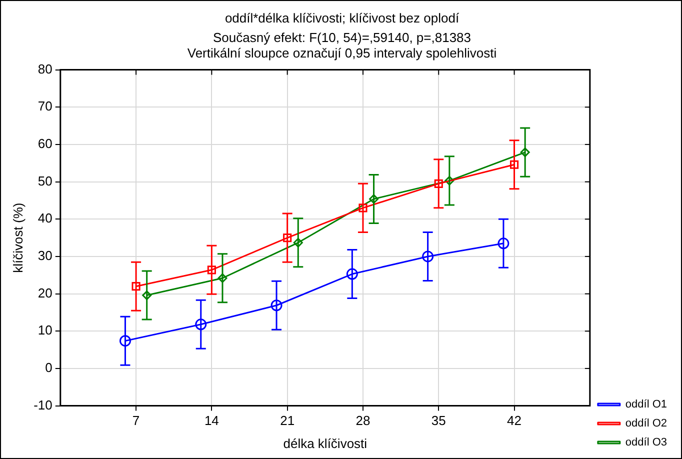 The width and height of the screenshot is (682, 459). Describe the element at coordinates (211, 420) in the screenshot. I see `x-tick-label: 14` at that location.